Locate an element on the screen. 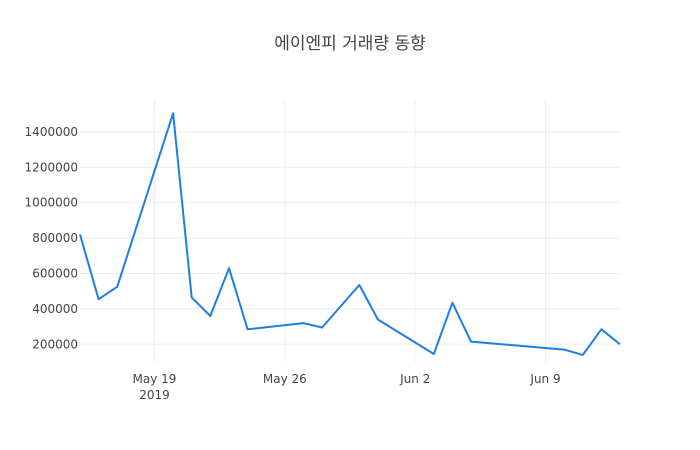 The image size is (700, 450). y-tick-label: 800000 is located at coordinates (55, 238).